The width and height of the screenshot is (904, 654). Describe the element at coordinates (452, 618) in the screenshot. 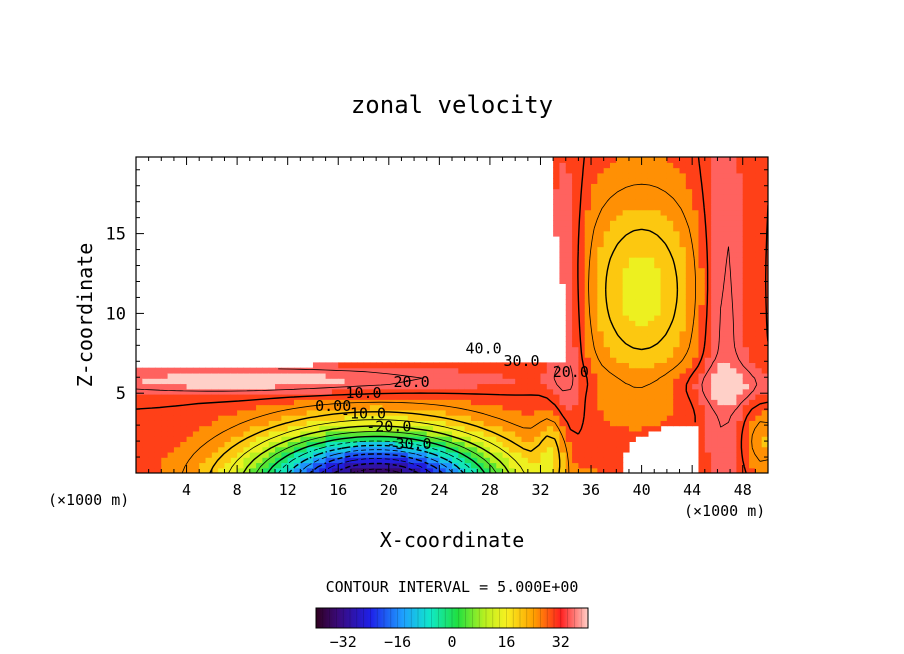

I see `colorbar-stripes` at that location.